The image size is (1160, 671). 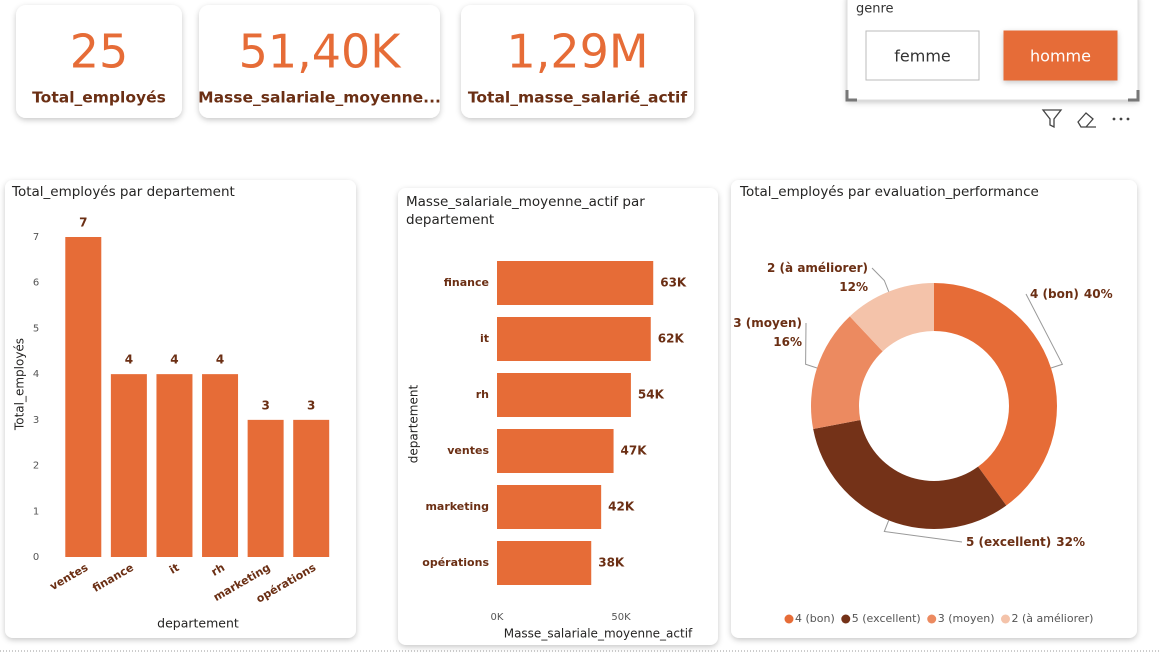 What do you see at coordinates (457, 506) in the screenshot?
I see `y-tick-label: marketing` at bounding box center [457, 506].